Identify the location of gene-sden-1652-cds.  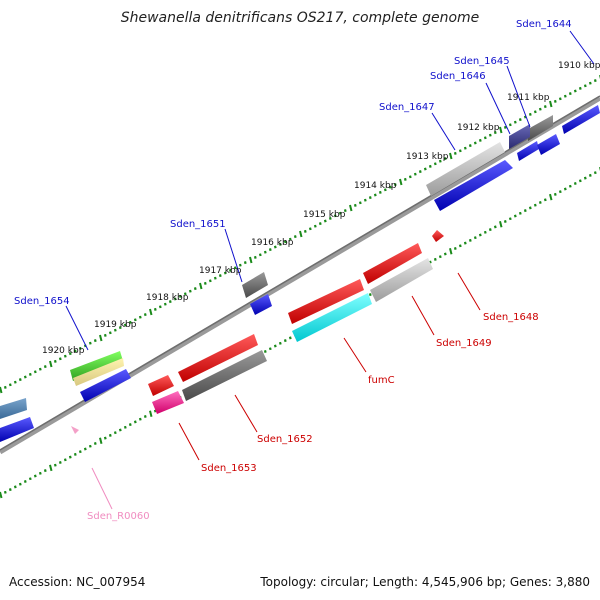
(218, 358).